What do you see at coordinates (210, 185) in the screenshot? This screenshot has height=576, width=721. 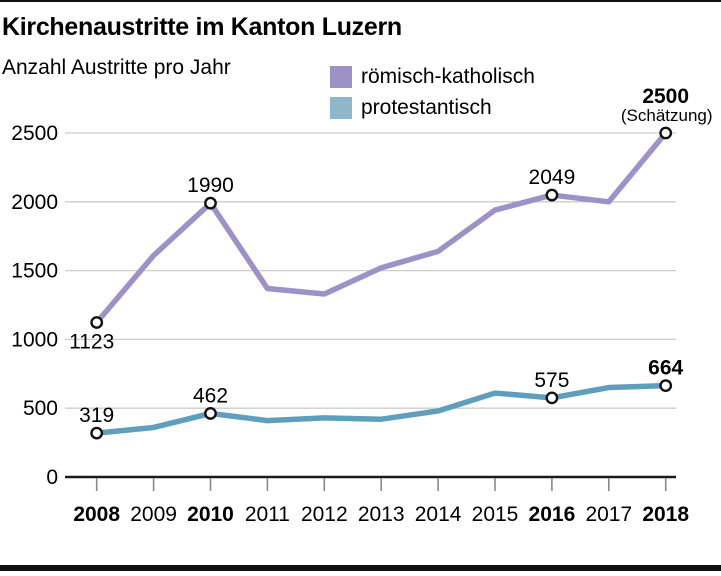 I see `data-label-roemisch-katholisch-2010: 1990` at bounding box center [210, 185].